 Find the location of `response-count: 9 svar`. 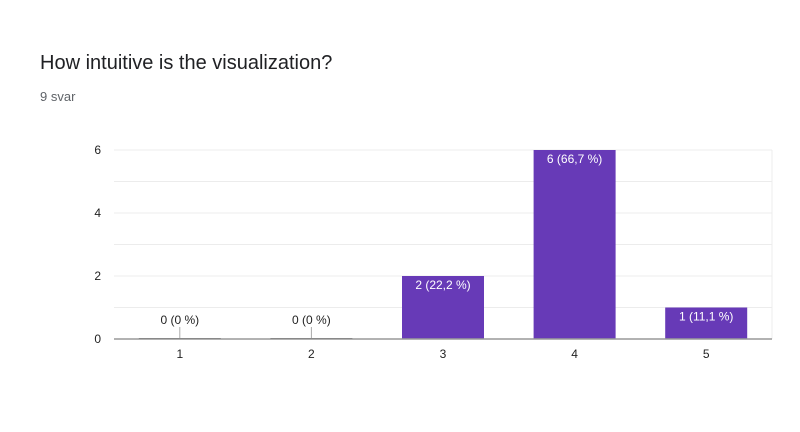

response-count: 9 svar is located at coordinates (58, 96).